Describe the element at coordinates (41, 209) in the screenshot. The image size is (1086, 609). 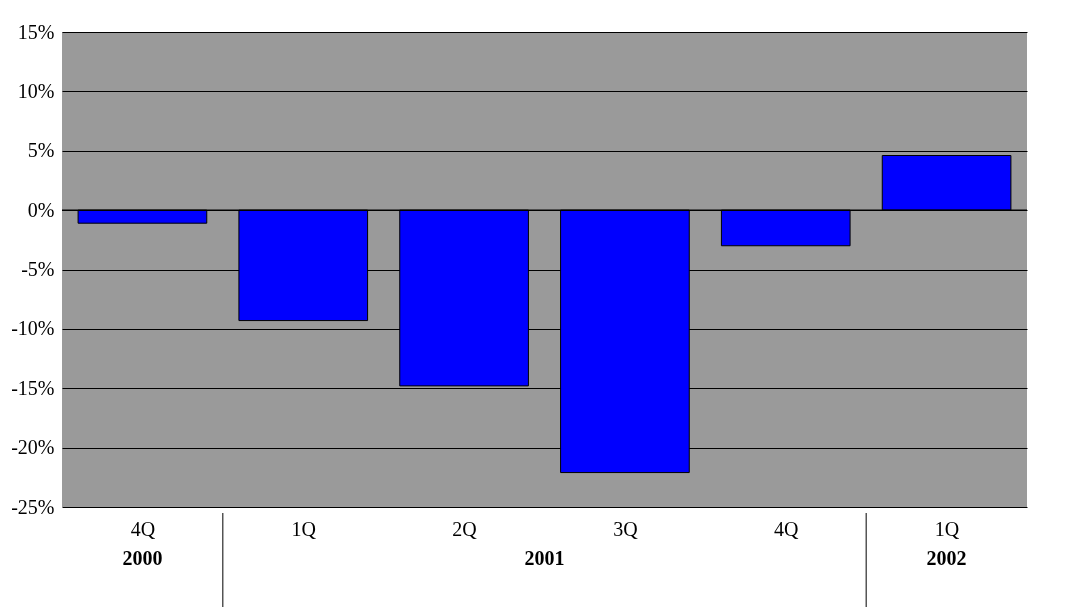
I see `y-tick-label: 0%` at that location.